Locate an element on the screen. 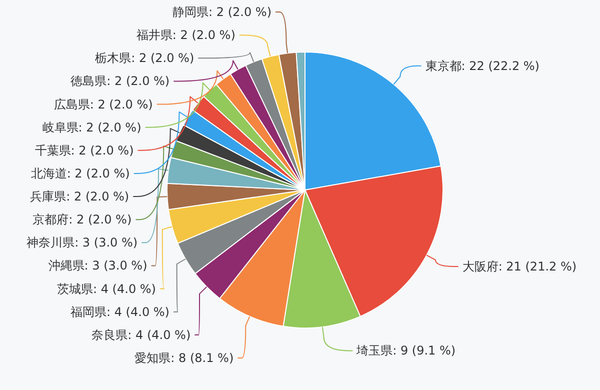 Image resolution: width=600 pixels, height=390 pixels. slice-label: 大阪府: 21 (21.2 %) is located at coordinates (519, 267).